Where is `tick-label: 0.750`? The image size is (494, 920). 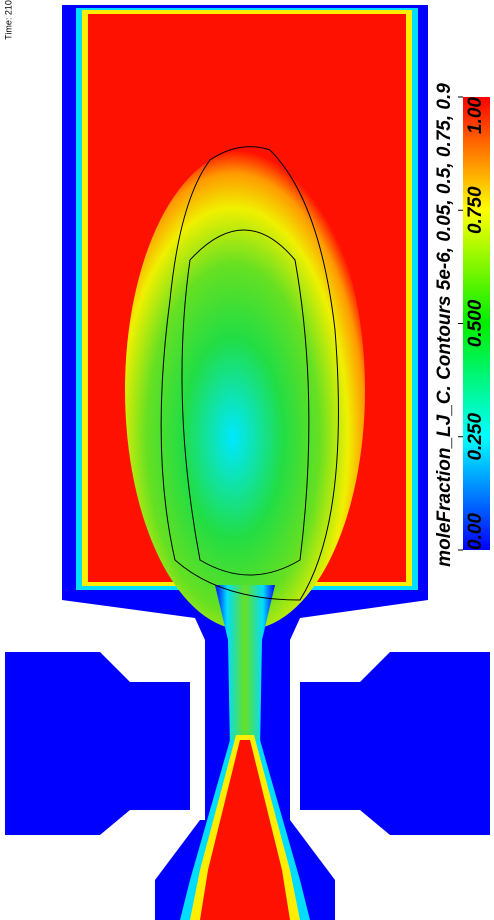
tick-label: 0.750 is located at coordinates (475, 210).